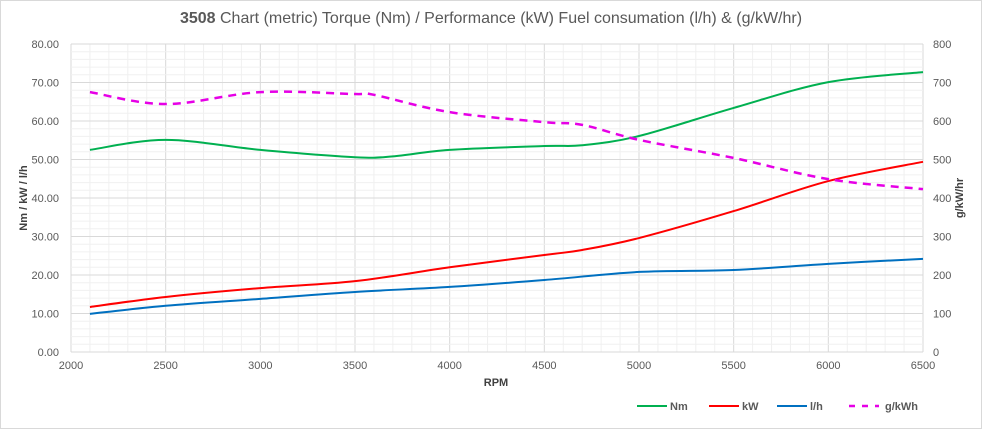 This screenshot has height=429, width=982. Describe the element at coordinates (45, 84) in the screenshot. I see `y-tick-label: 70.00` at that location.